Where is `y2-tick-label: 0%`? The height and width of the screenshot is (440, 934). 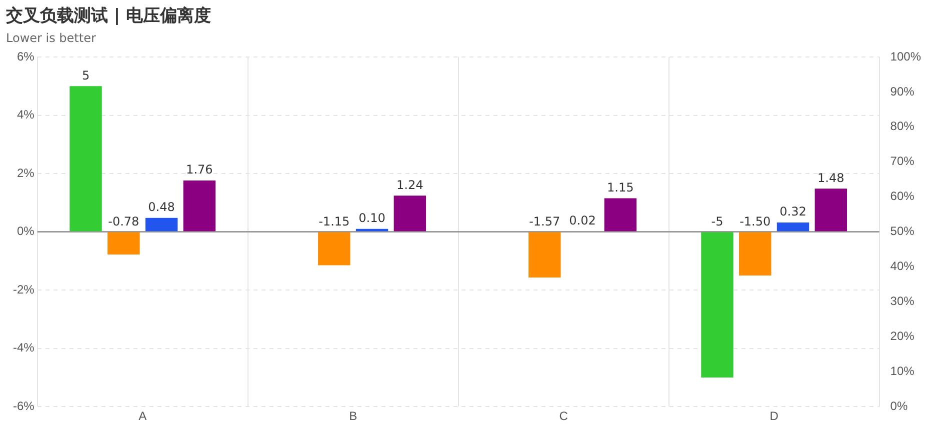
y2-tick-label: 0% is located at coordinates (899, 405).